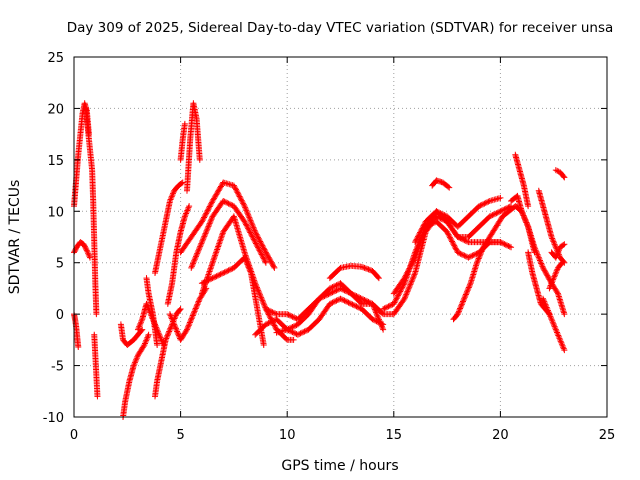 The width and height of the screenshot is (640, 480). I want to click on series-d2, so click(228, 234).